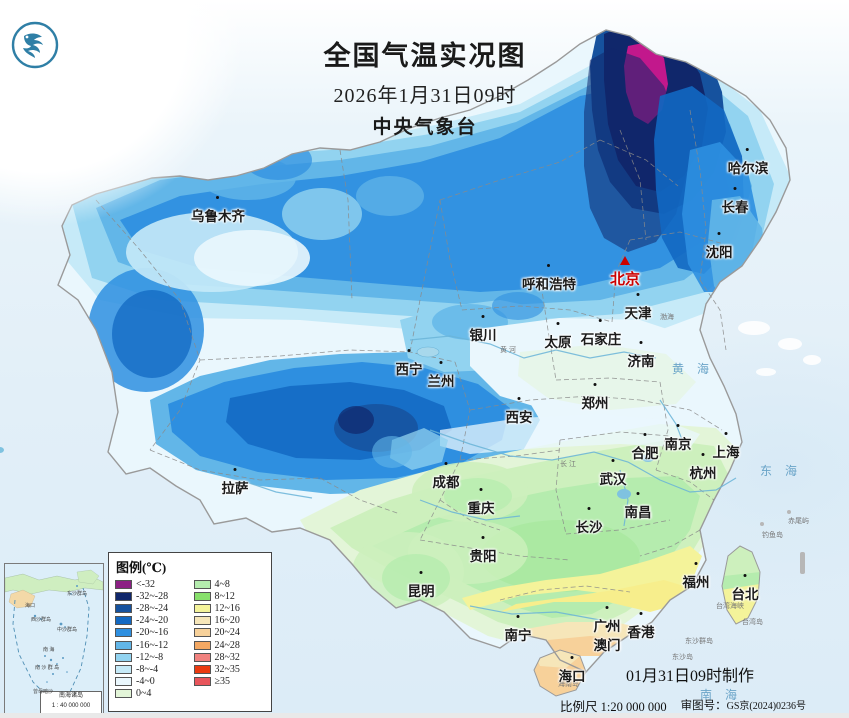 This screenshot has height=718, width=849. I want to click on city-label-南京: 南京, so click(678, 438).